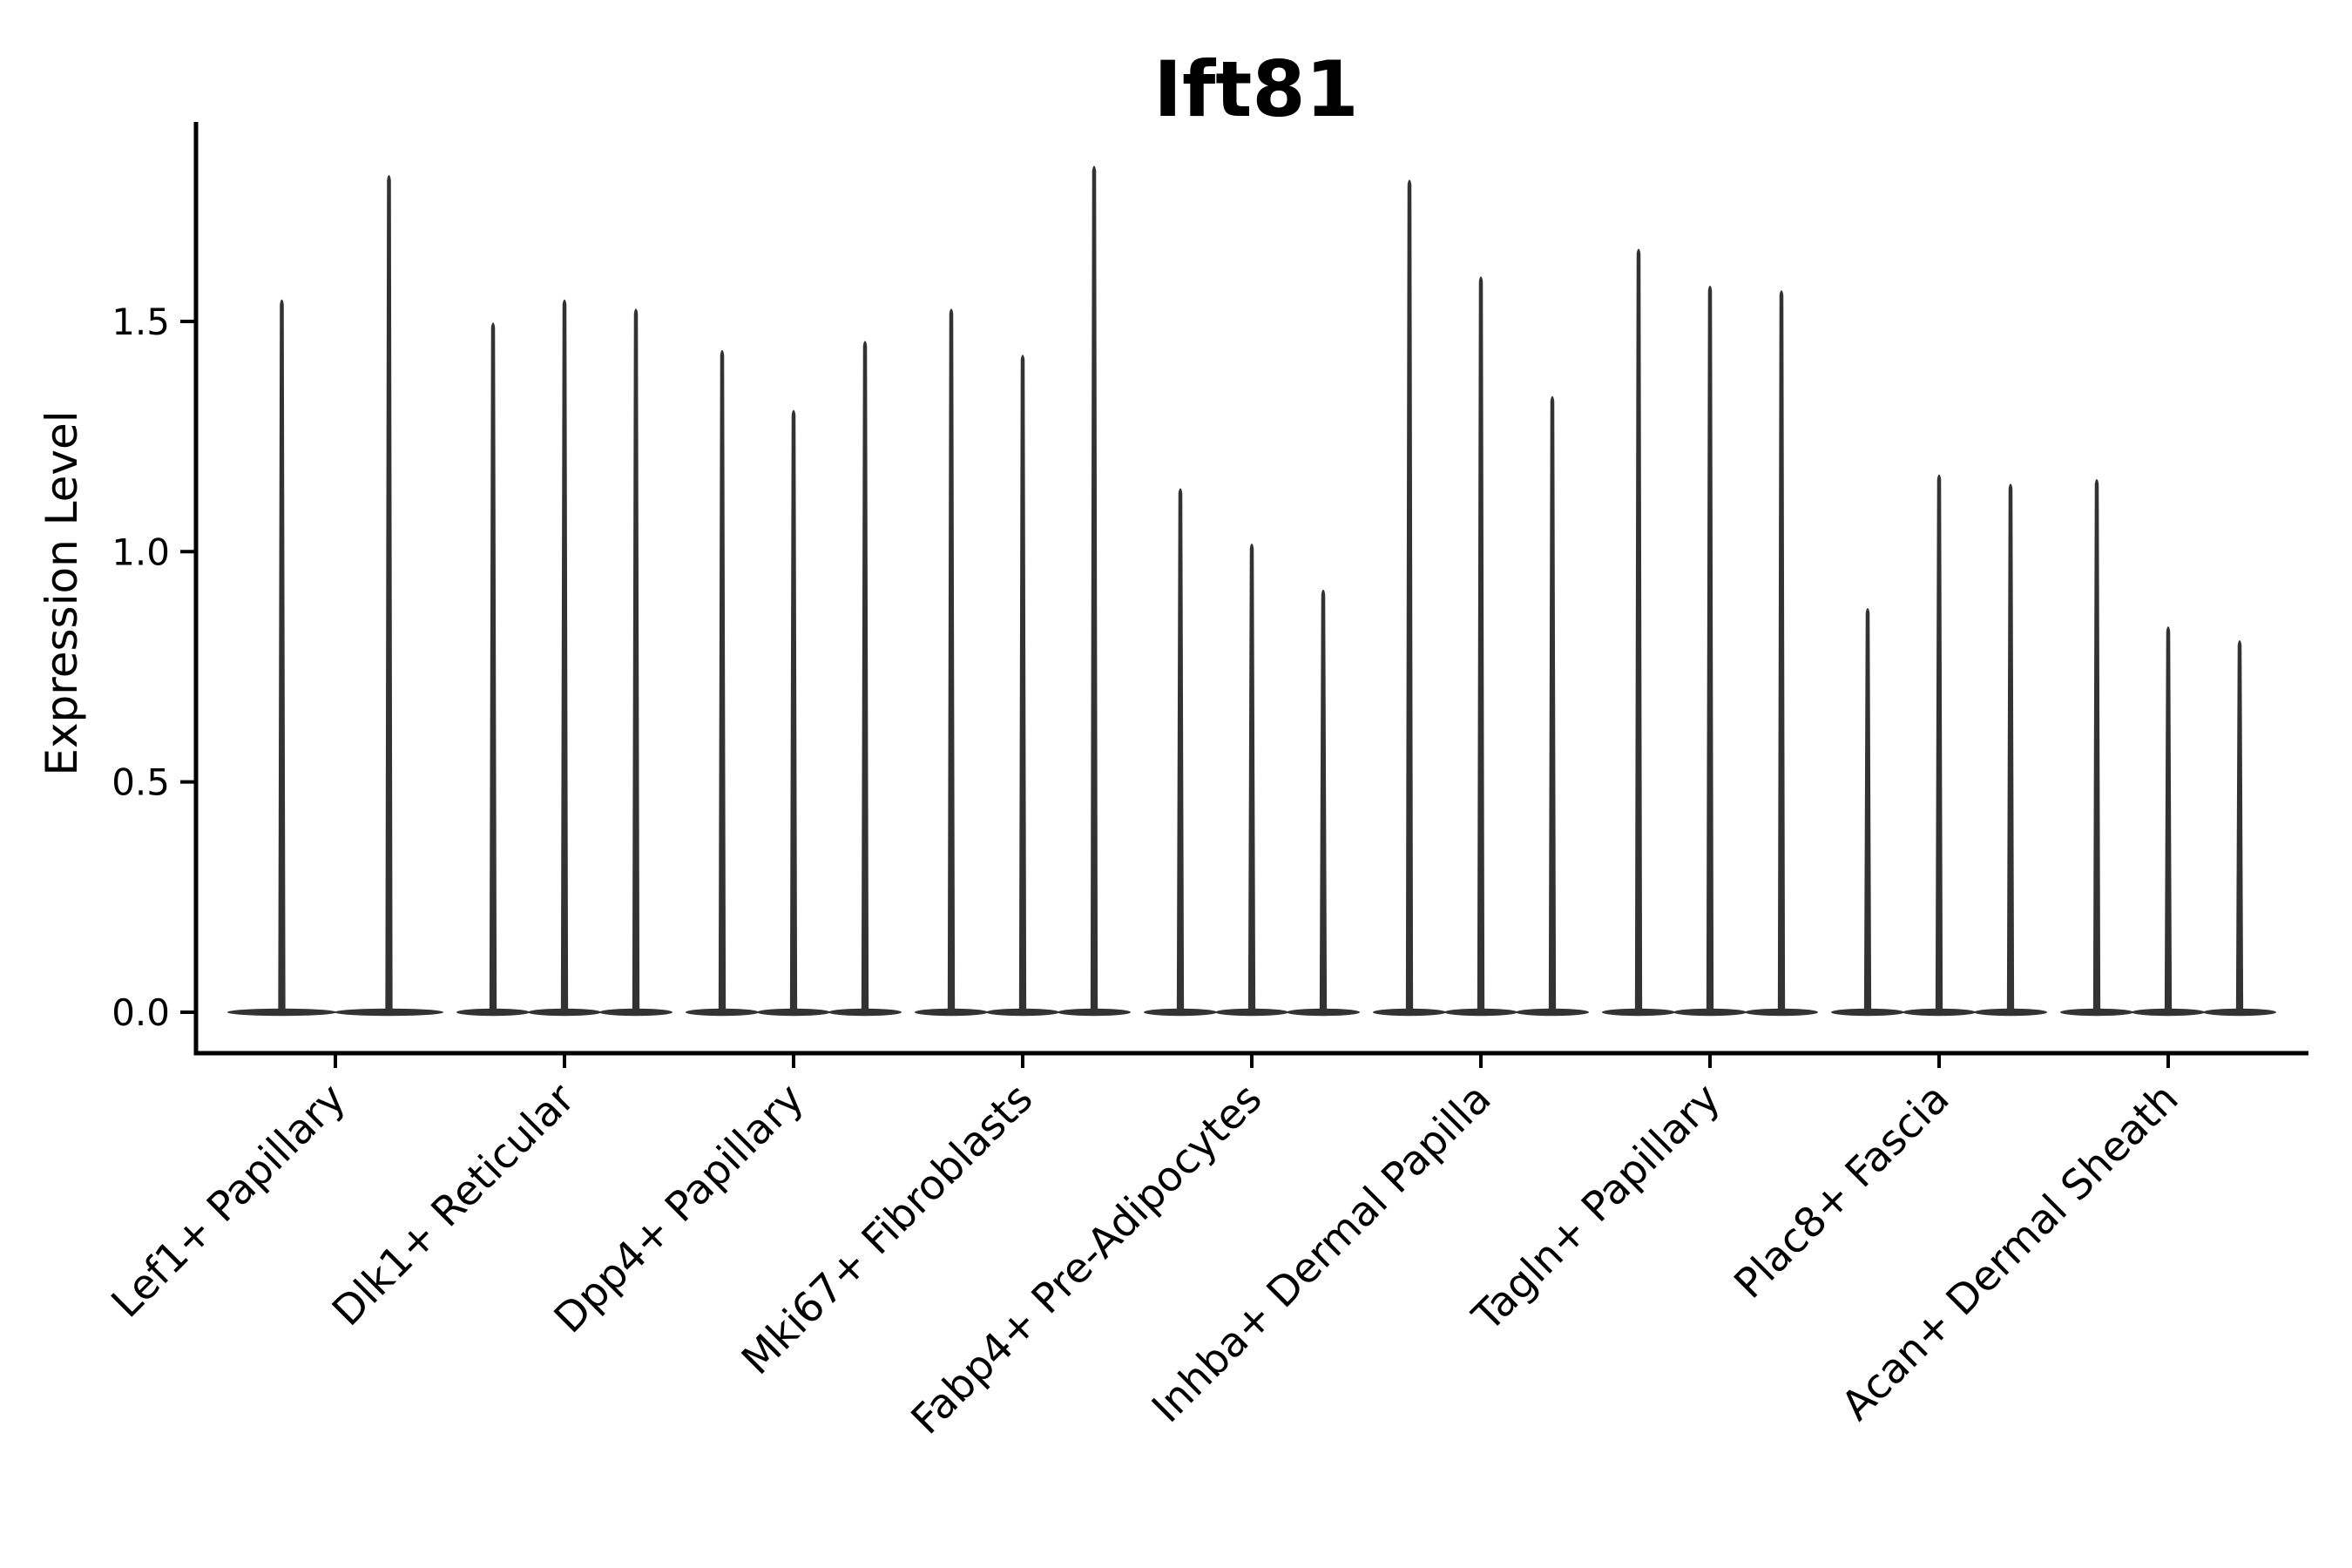 The height and width of the screenshot is (1568, 2352). I want to click on y-axis-ticks: 0.0 0.5 1.0 1.5, so click(154, 667).